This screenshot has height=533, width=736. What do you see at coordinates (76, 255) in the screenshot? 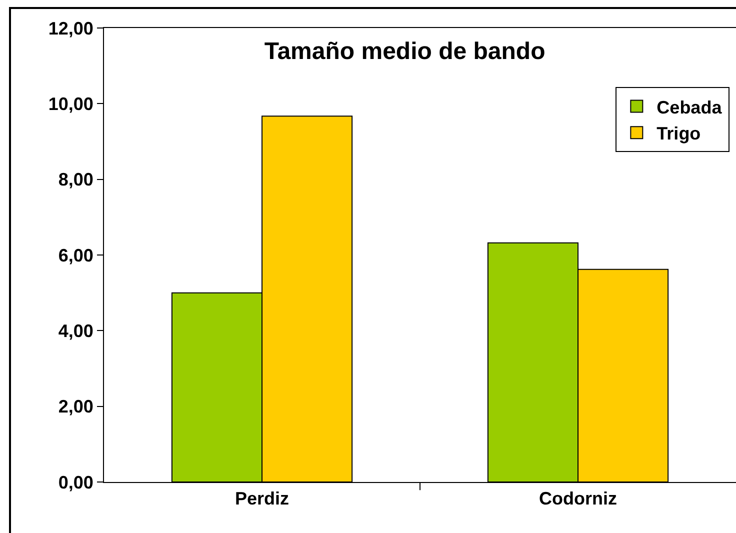
I see `y-tick-label: 6,00` at bounding box center [76, 255].